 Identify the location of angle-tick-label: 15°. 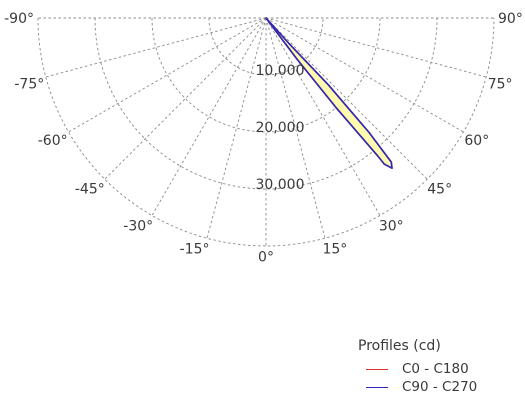
(334, 250).